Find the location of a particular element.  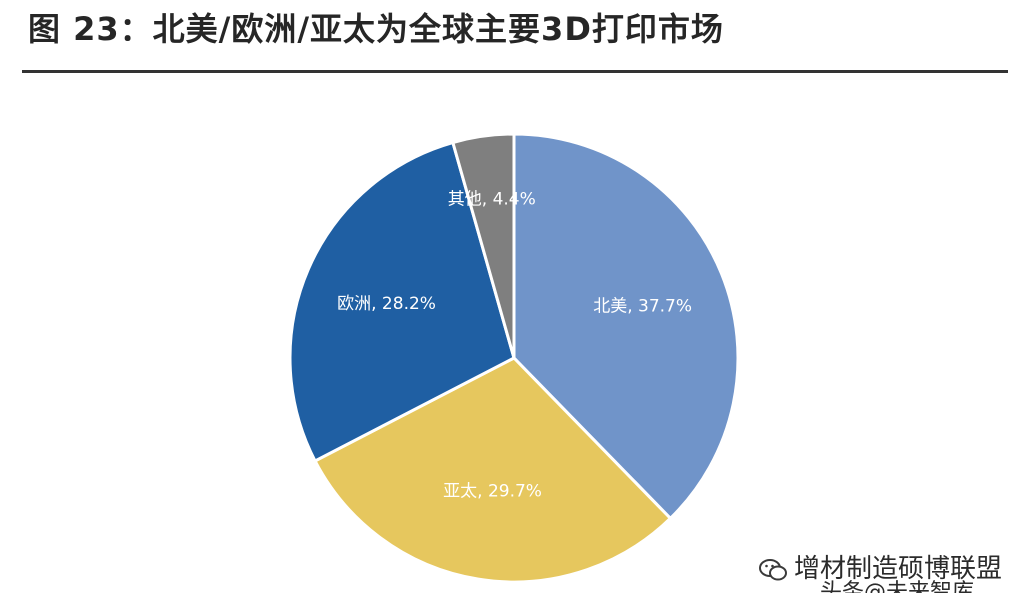

pie-label-0: 北美, 37.7% is located at coordinates (642, 307).